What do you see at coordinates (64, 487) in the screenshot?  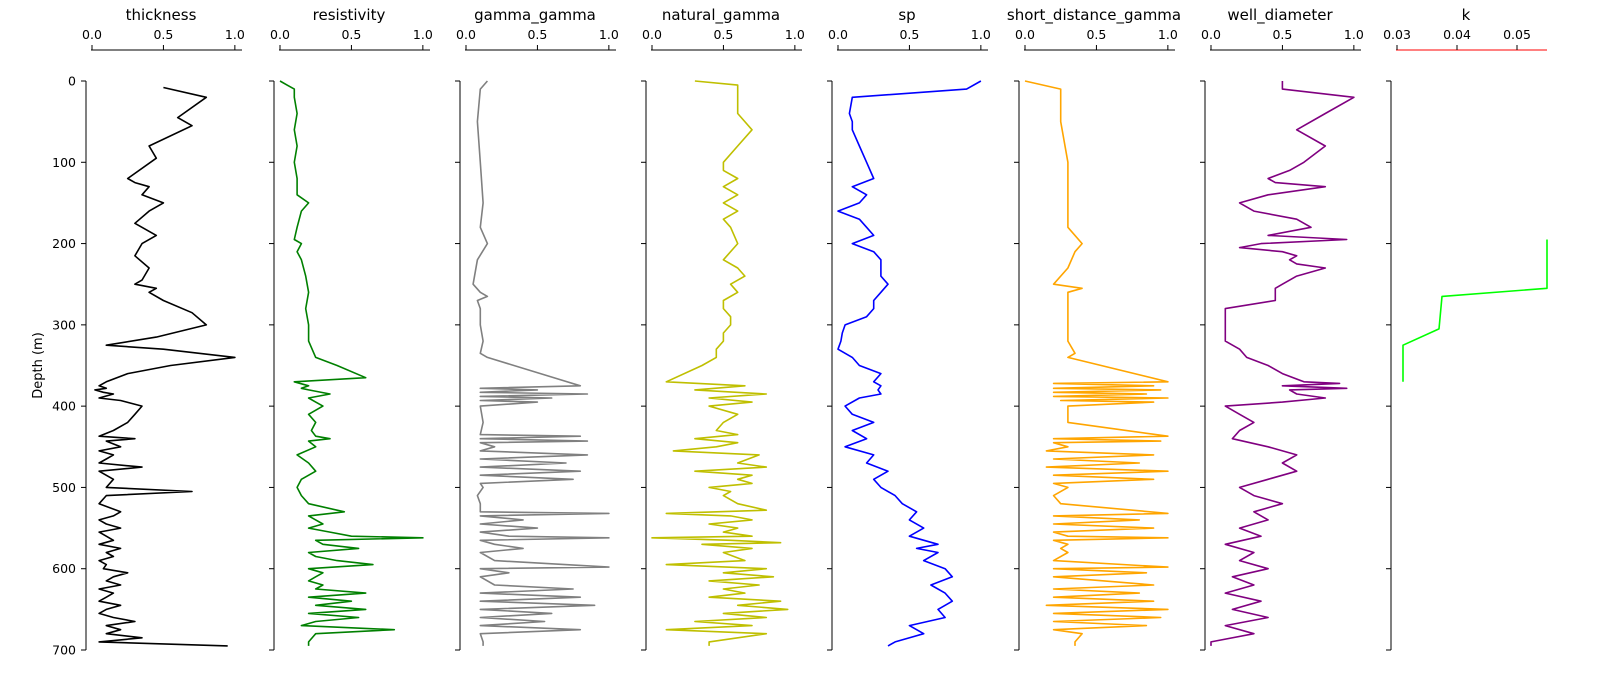 I see `y-tick-label-5: 500` at bounding box center [64, 487].